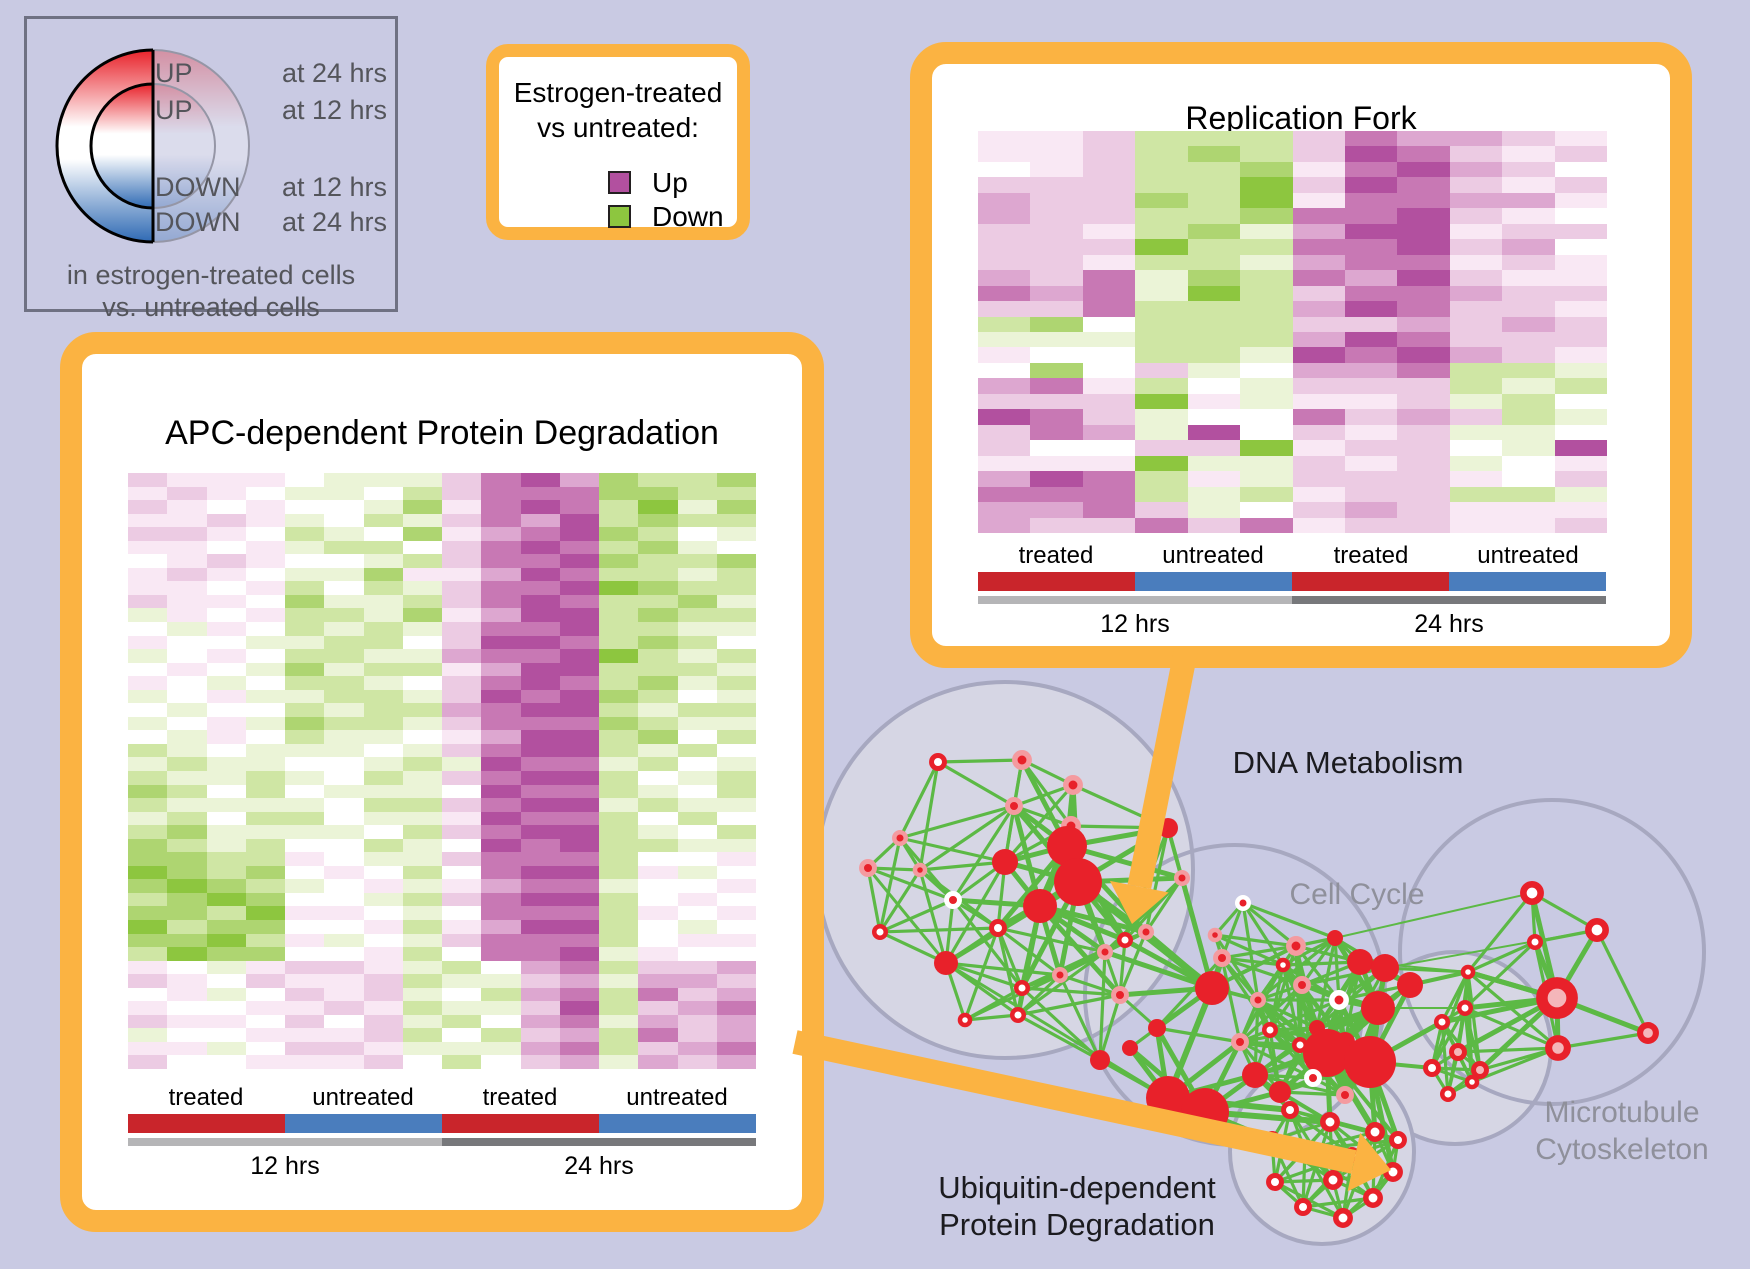  What do you see at coordinates (868, 868) in the screenshot?
I see `node-ring-pink` at bounding box center [868, 868].